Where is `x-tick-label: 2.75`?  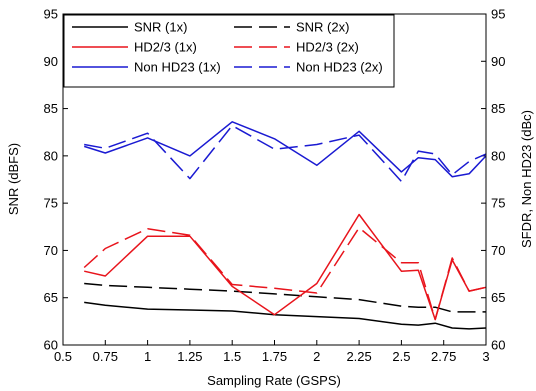 x-tick-label: 2.75 is located at coordinates (443, 356).